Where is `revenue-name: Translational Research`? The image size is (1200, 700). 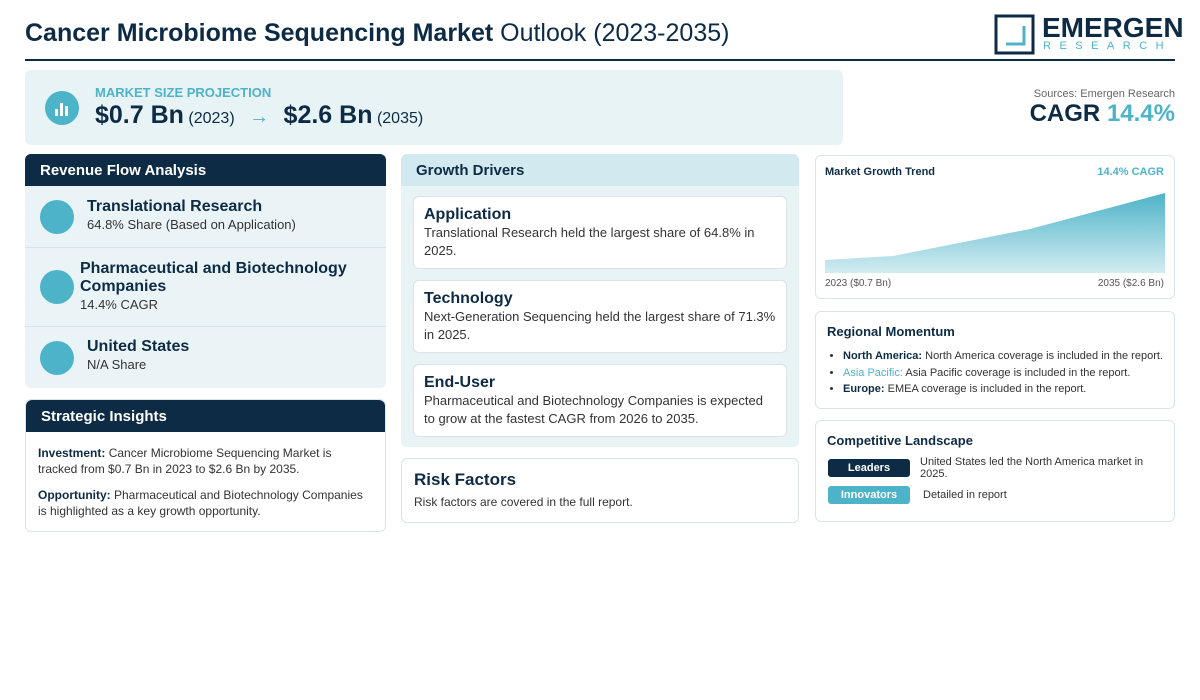 revenue-name: Translational Research is located at coordinates (175, 206).